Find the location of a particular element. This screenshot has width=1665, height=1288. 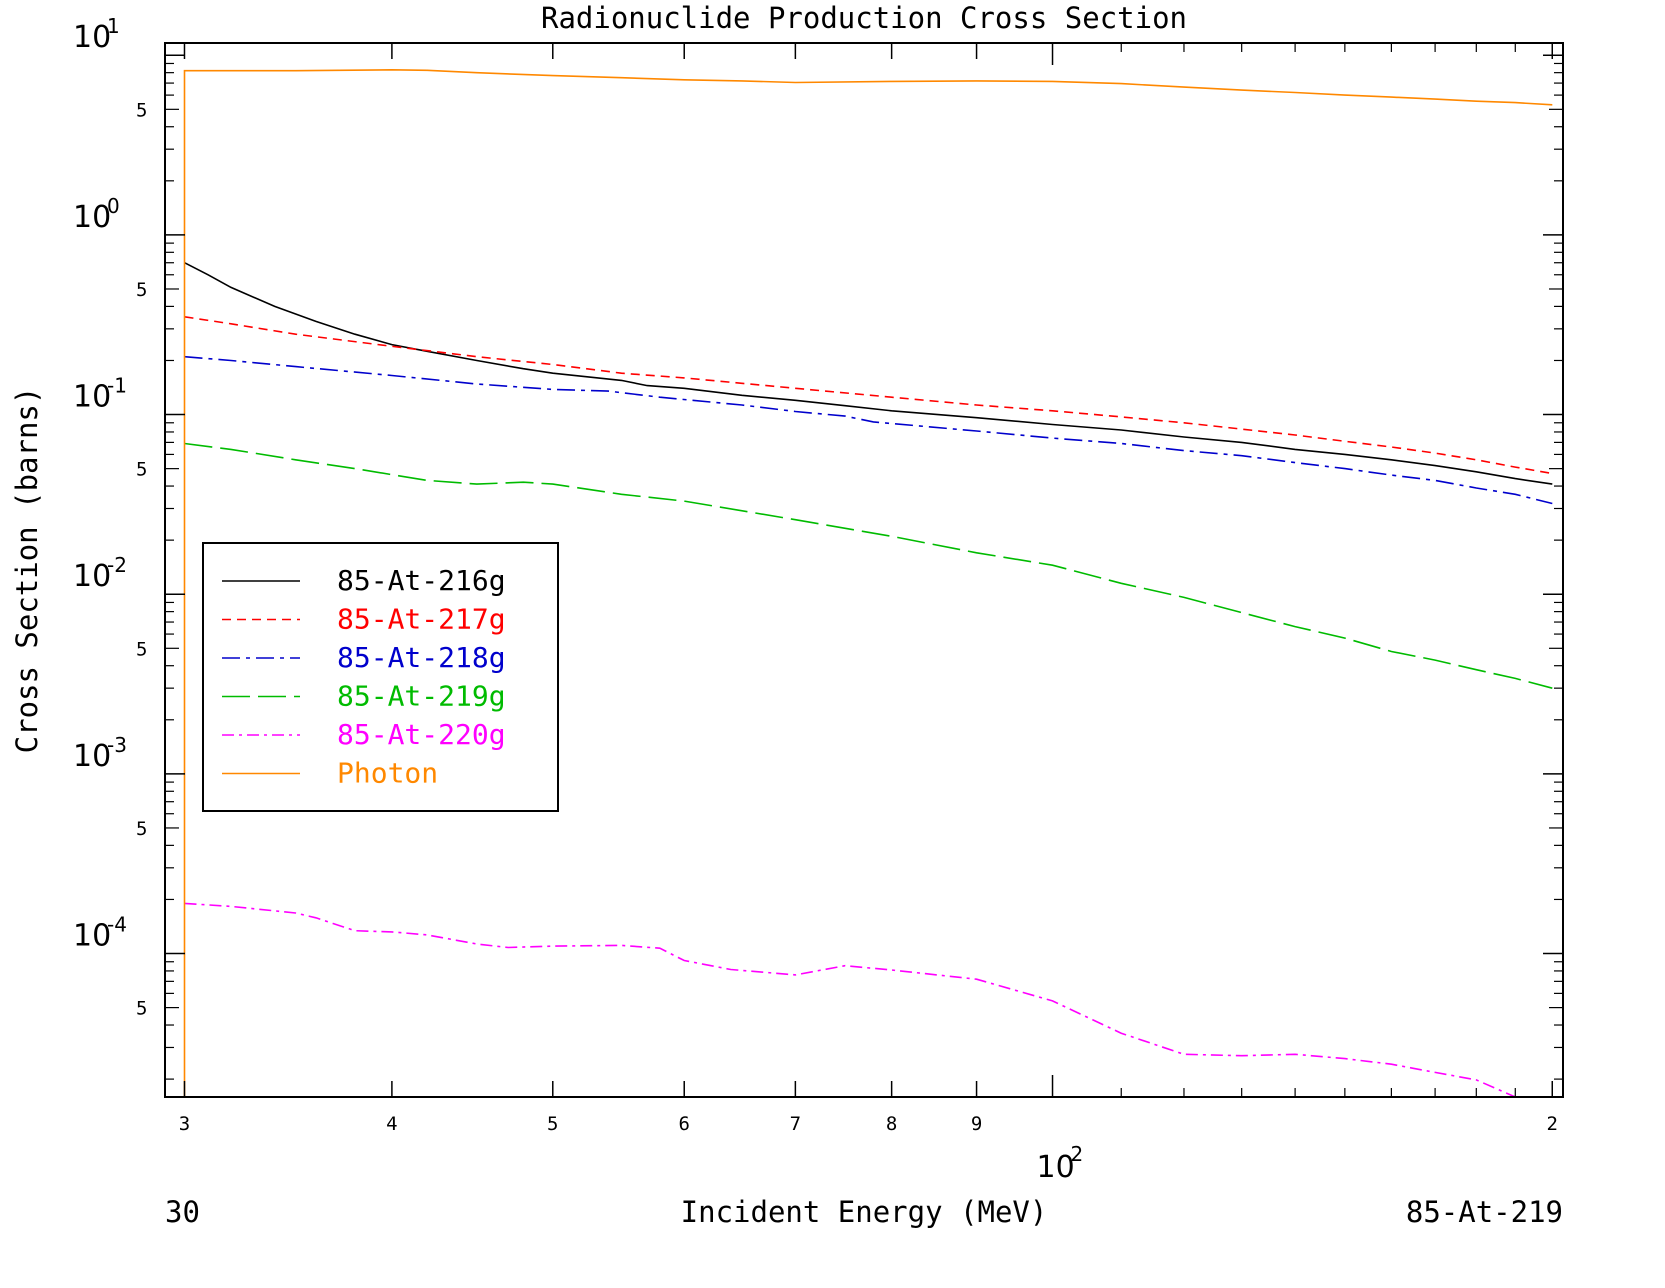

series-line-85-at-216g is located at coordinates (868, 373).